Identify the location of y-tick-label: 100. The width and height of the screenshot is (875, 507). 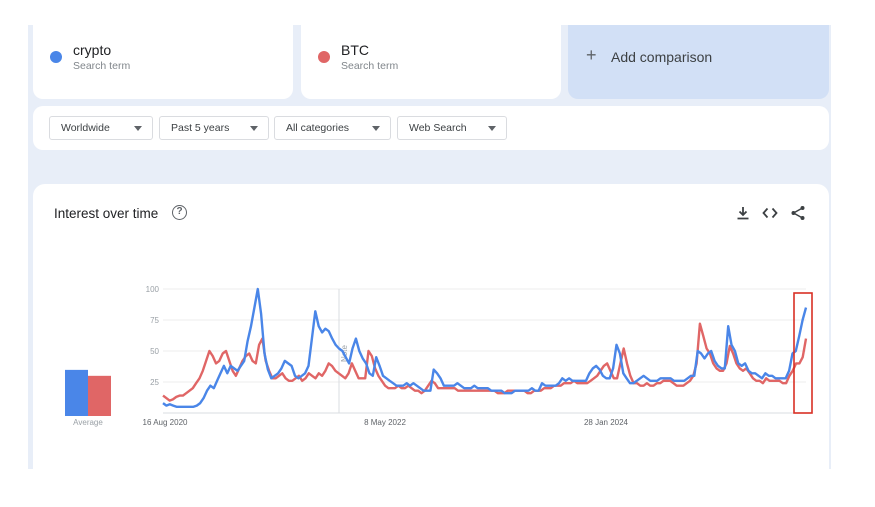
(153, 289).